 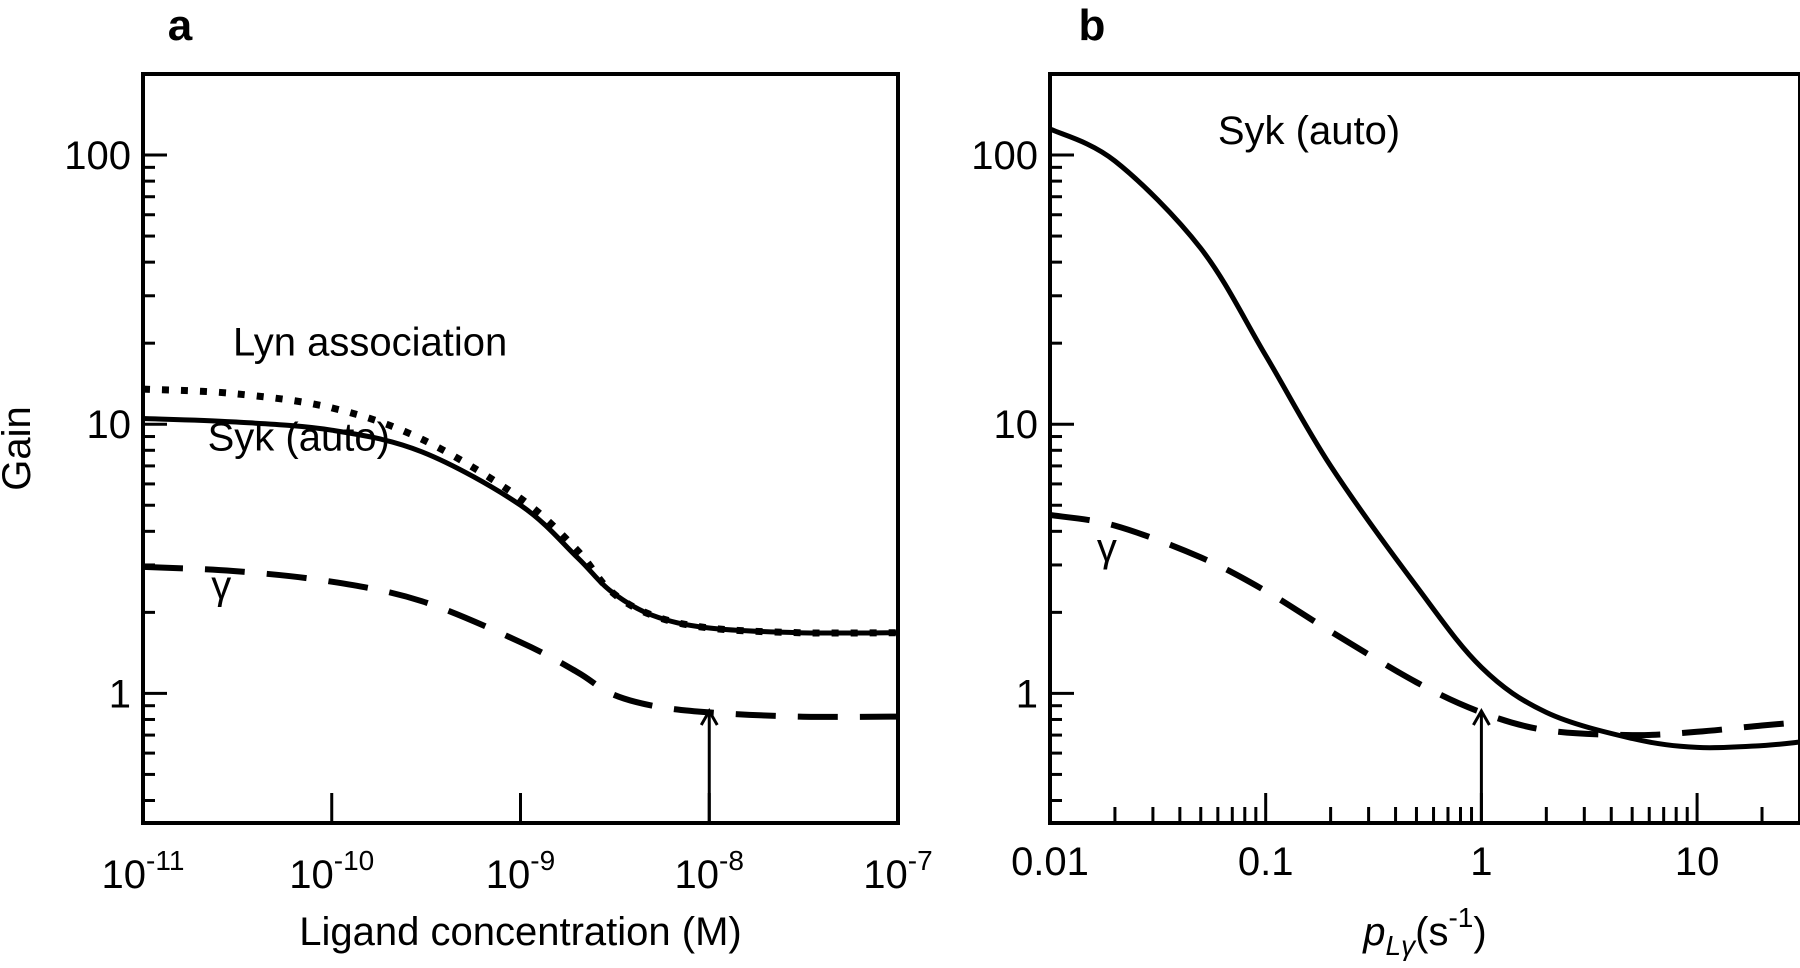 I want to click on x-tick-label: 10⁻⁸, so click(x=709, y=871).